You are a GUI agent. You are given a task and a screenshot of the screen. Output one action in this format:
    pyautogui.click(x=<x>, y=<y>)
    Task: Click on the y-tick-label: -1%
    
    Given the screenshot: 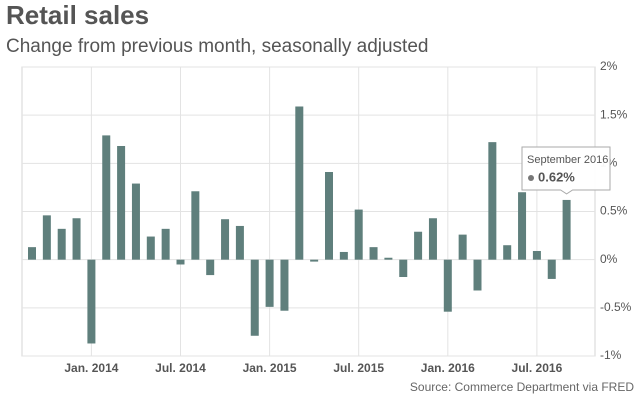 What is the action you would take?
    pyautogui.click(x=611, y=355)
    